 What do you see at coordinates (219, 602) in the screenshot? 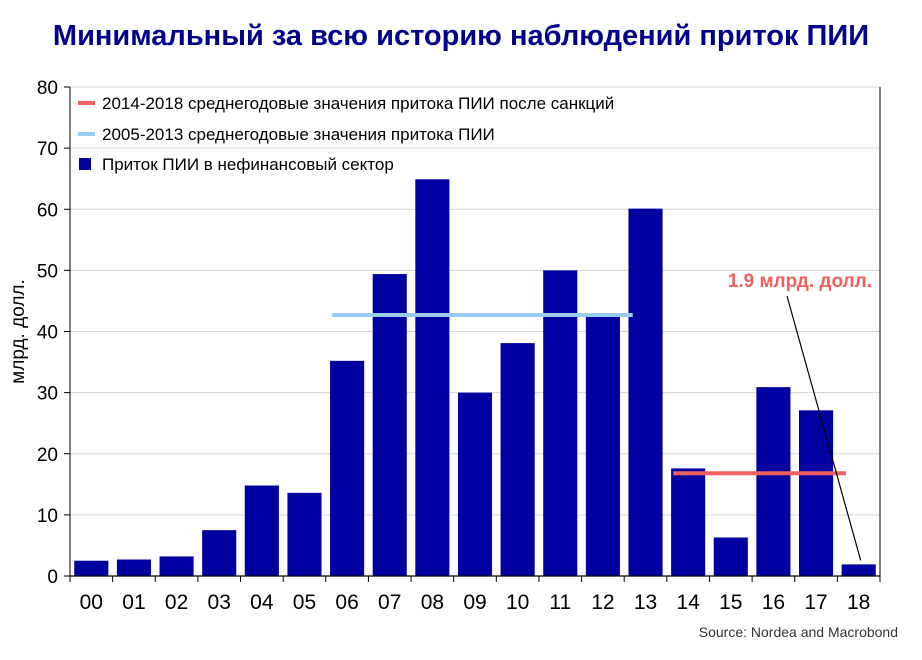
I see `x-tick-label: 03` at bounding box center [219, 602].